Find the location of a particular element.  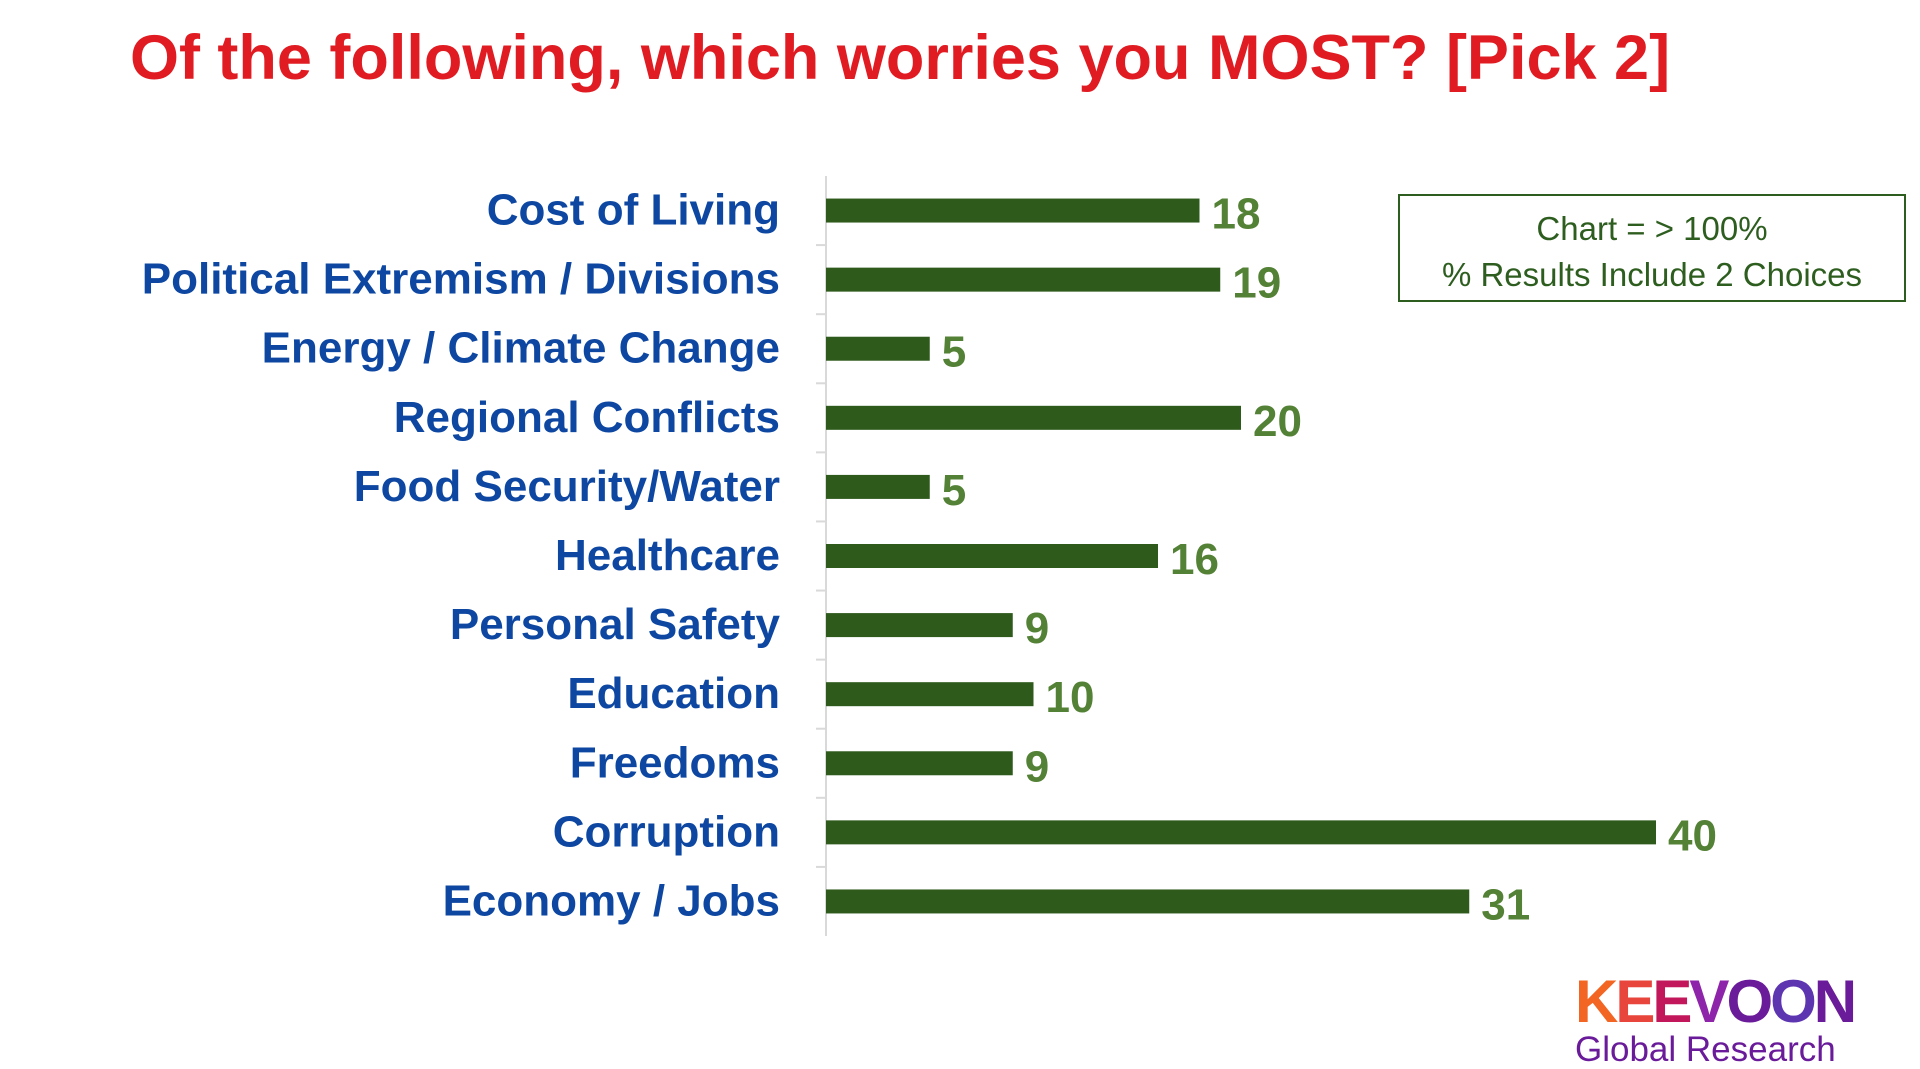

value-label: 31 is located at coordinates (1505, 904).